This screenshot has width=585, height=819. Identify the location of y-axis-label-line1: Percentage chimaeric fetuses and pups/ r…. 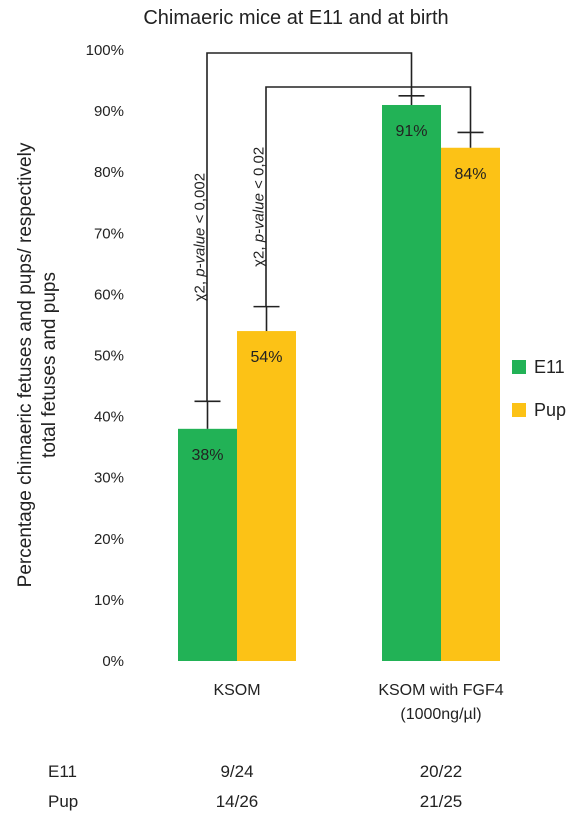
(25, 364).